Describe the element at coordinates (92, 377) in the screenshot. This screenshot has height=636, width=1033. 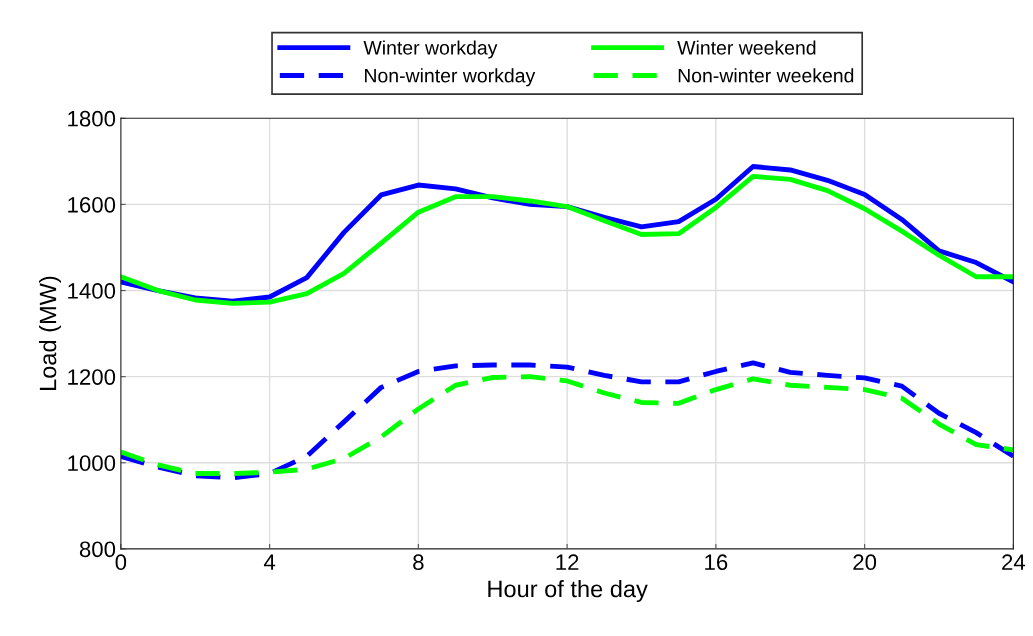
I see `y-tick-label: 1200` at that location.